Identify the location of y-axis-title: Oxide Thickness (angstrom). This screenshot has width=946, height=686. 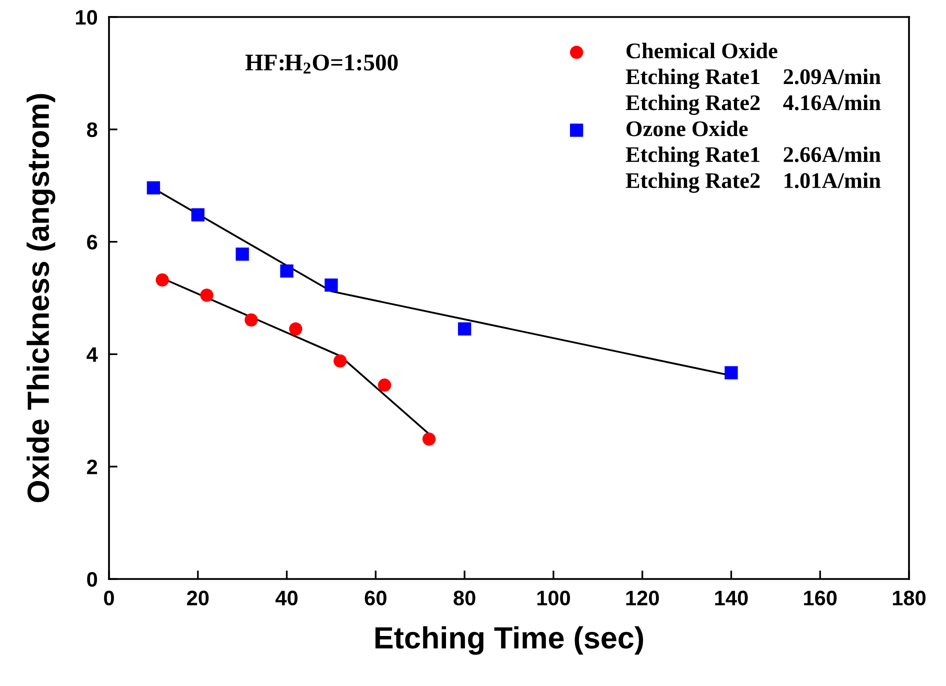
(41, 298).